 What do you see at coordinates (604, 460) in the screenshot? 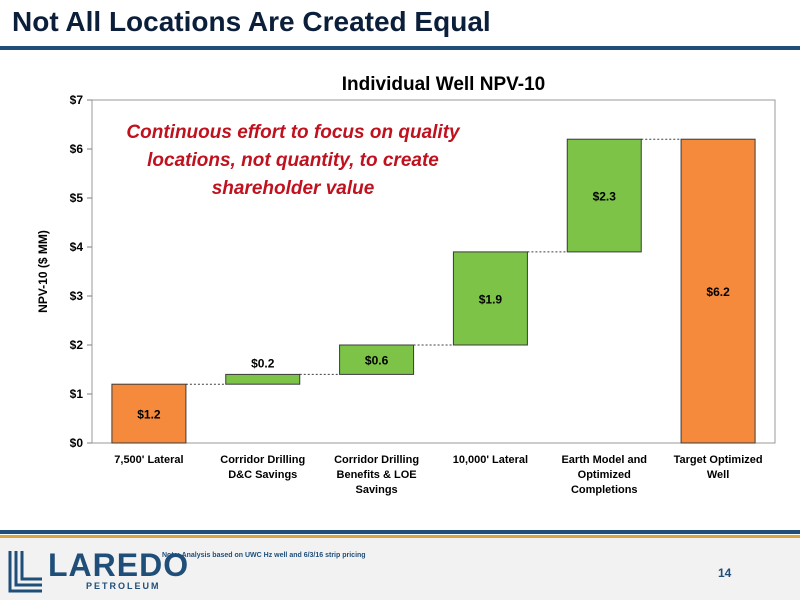
I see `x-category-label: Earth Model and` at bounding box center [604, 460].